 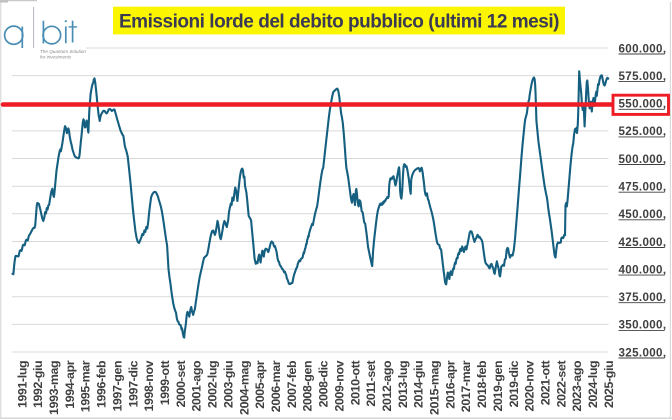 I want to click on svg-text: 2015-mag, so click(x=435, y=388).